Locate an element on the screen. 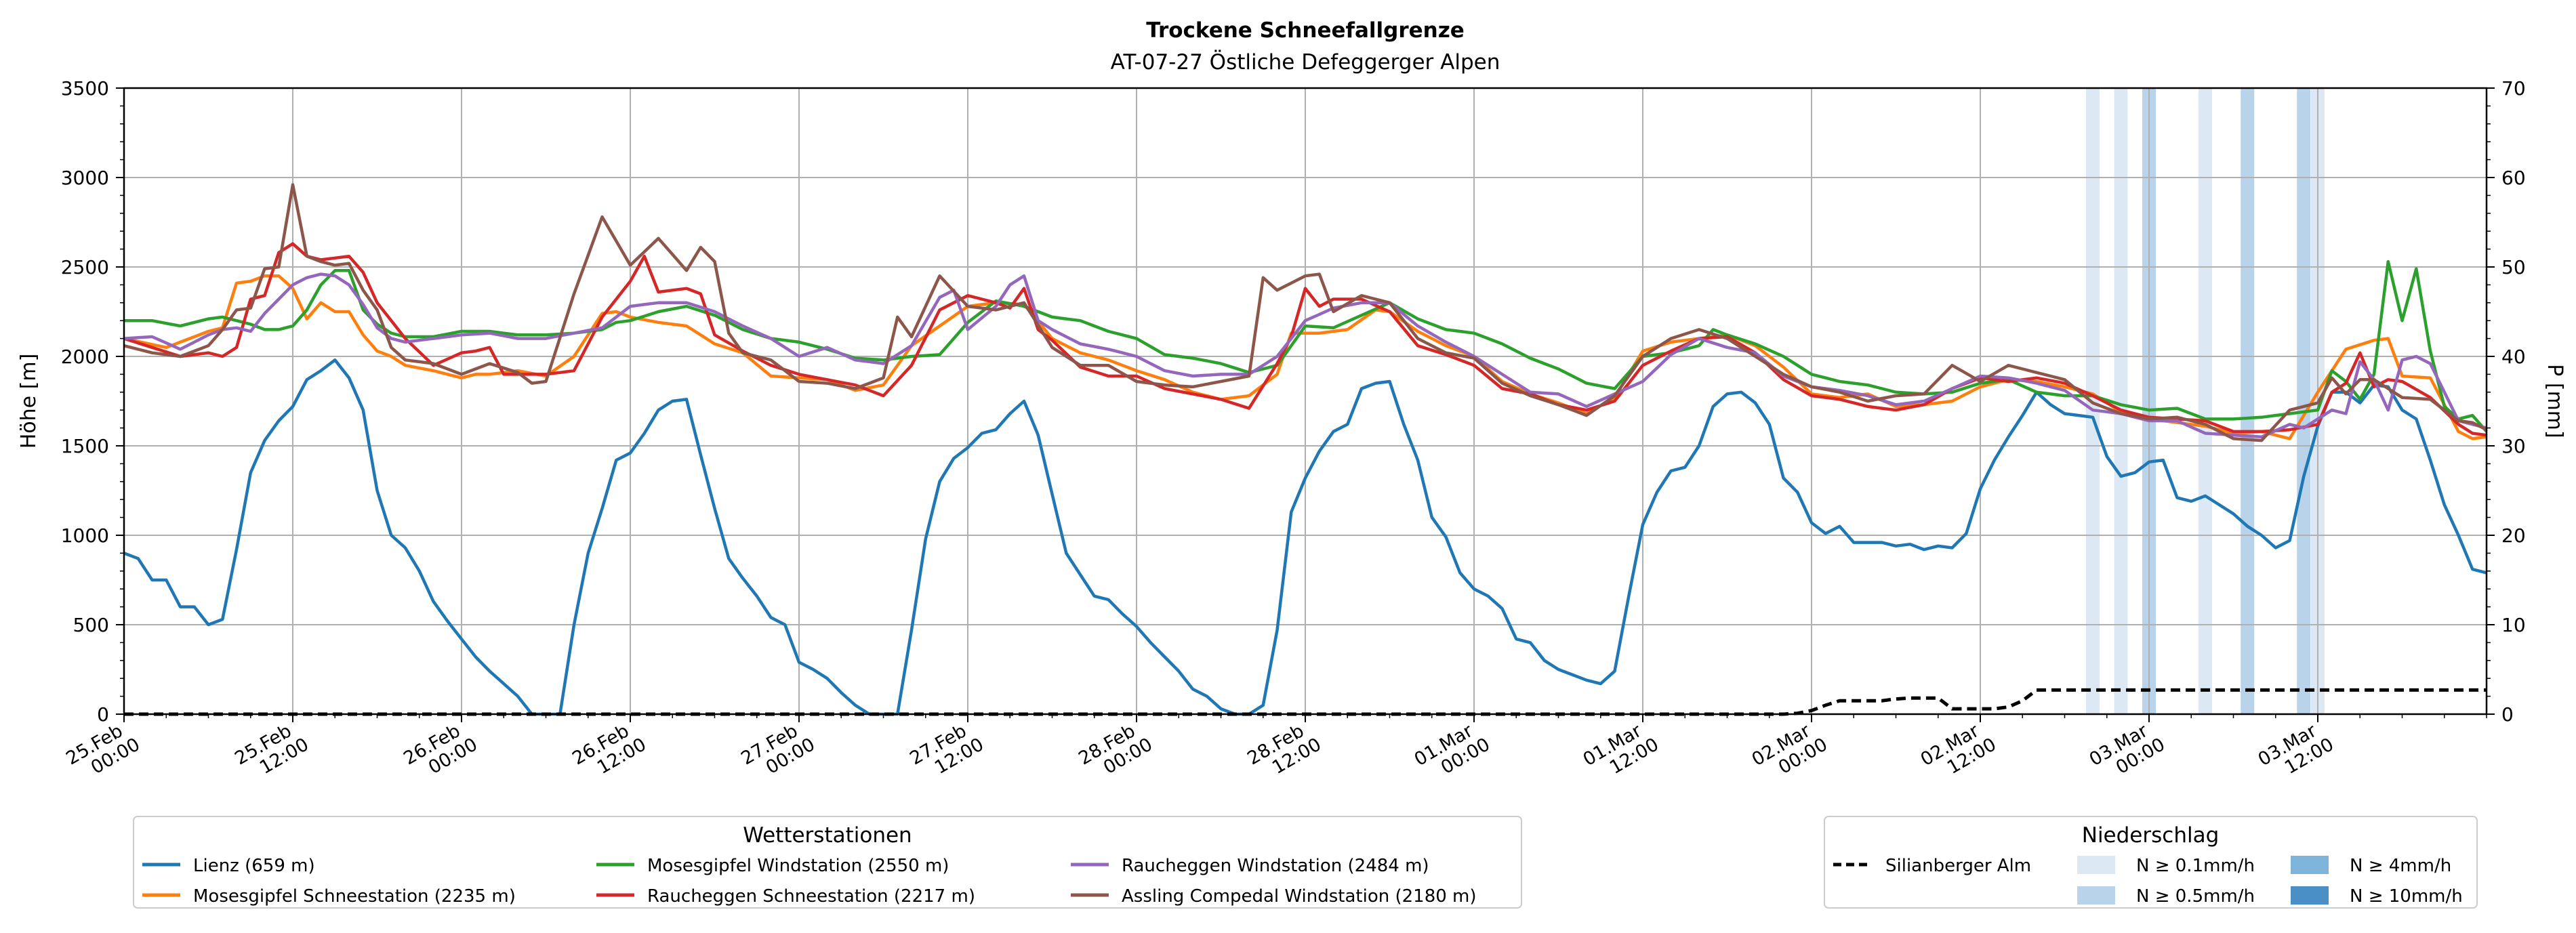 This screenshot has width=2576, height=933. y2-tick-label: 70 is located at coordinates (2514, 88).